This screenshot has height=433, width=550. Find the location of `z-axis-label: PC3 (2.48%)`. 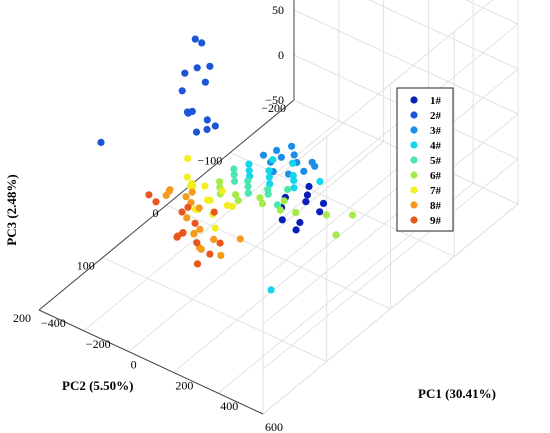

z-axis-label: PC3 (2.48%) is located at coordinates (11, 210).